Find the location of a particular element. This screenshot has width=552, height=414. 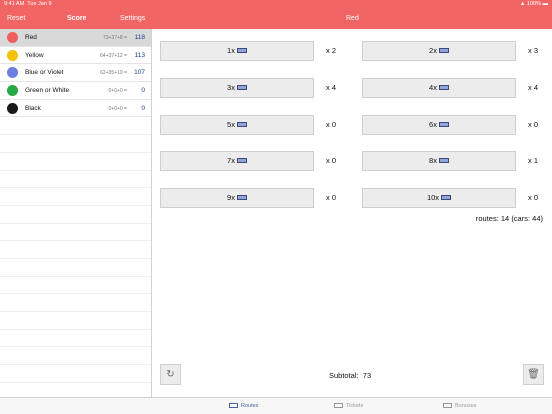

route-button: 5x is located at coordinates (237, 125).